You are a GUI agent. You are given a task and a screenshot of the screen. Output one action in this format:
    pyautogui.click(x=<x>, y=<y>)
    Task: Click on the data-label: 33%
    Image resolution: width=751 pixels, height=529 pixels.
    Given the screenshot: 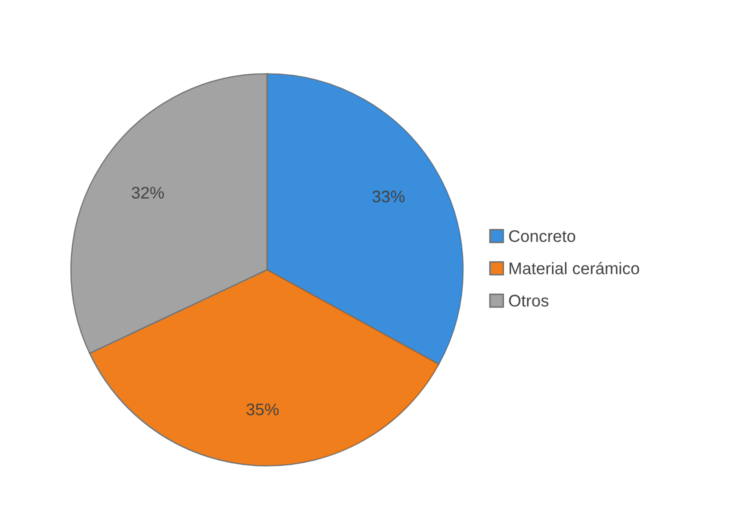 What is the action you would take?
    pyautogui.click(x=388, y=196)
    